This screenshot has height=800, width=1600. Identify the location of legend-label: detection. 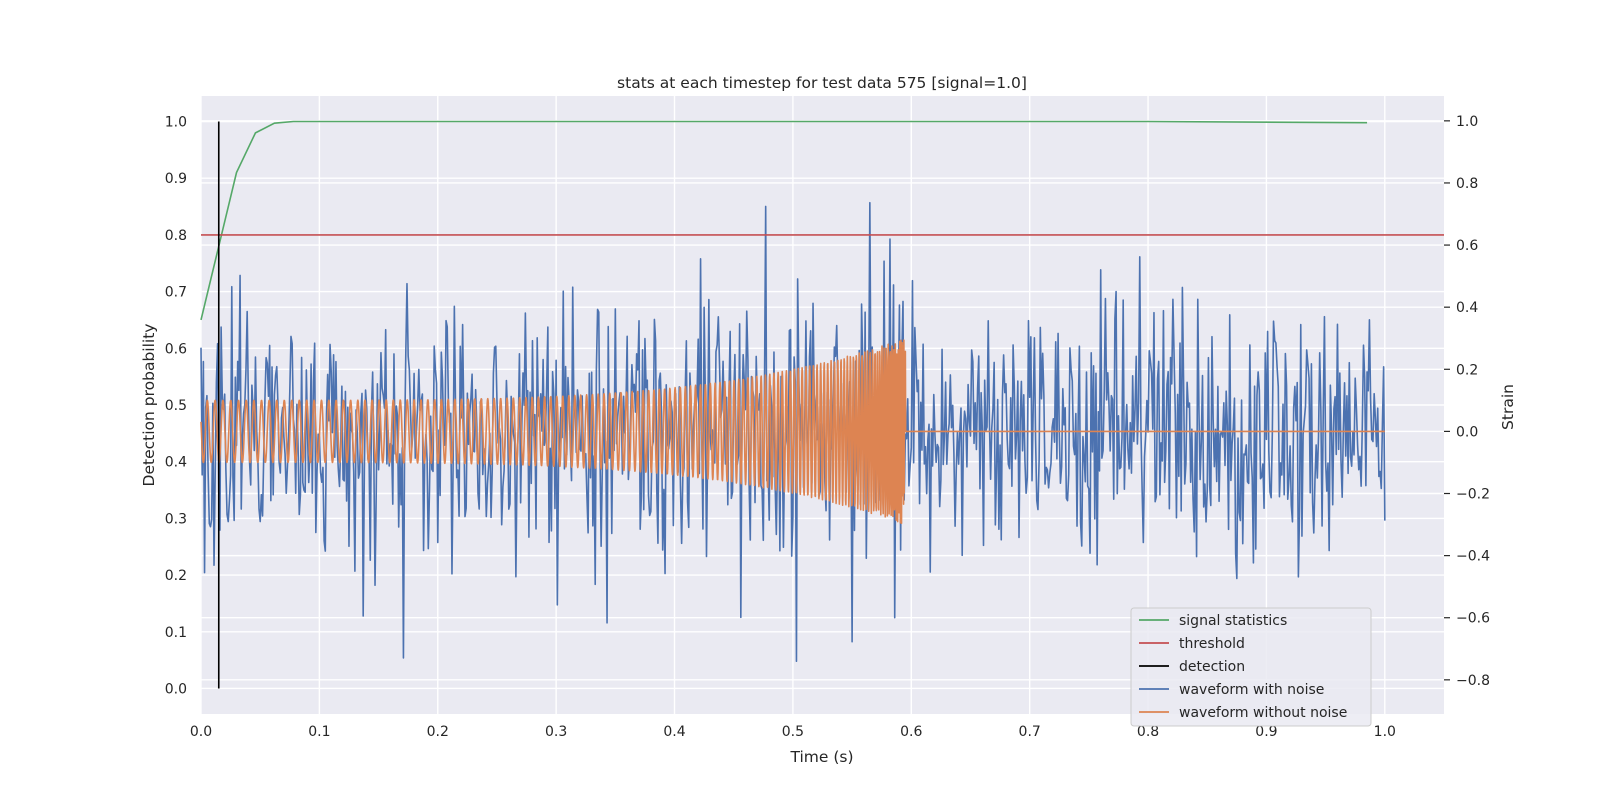
(1212, 667).